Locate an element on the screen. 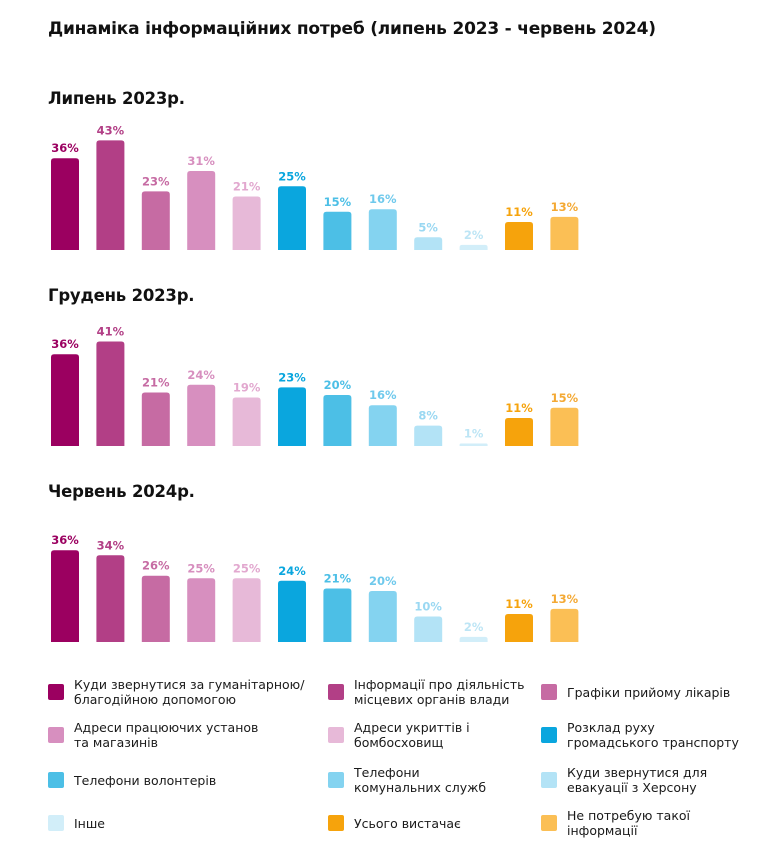 Image resolution: width=768 pixels, height=866 pixels. legend-item: Телефони комунальних служб is located at coordinates (407, 780).